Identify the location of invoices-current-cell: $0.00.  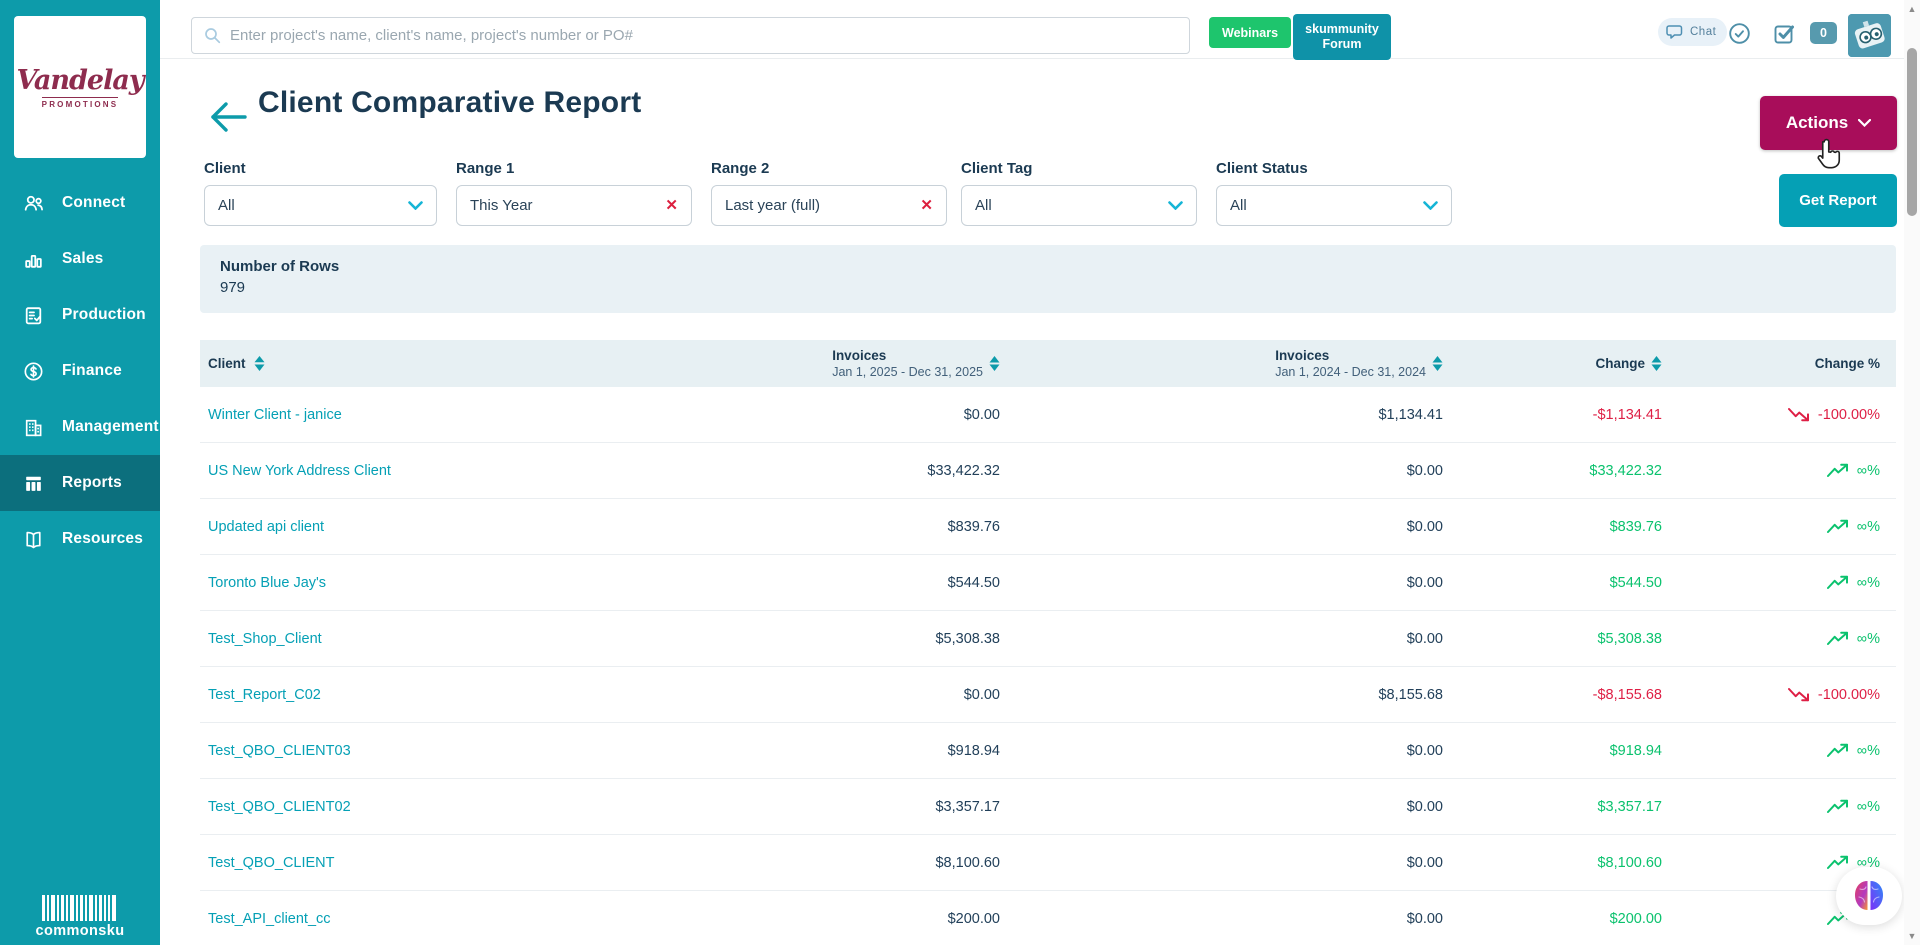
(981, 414).